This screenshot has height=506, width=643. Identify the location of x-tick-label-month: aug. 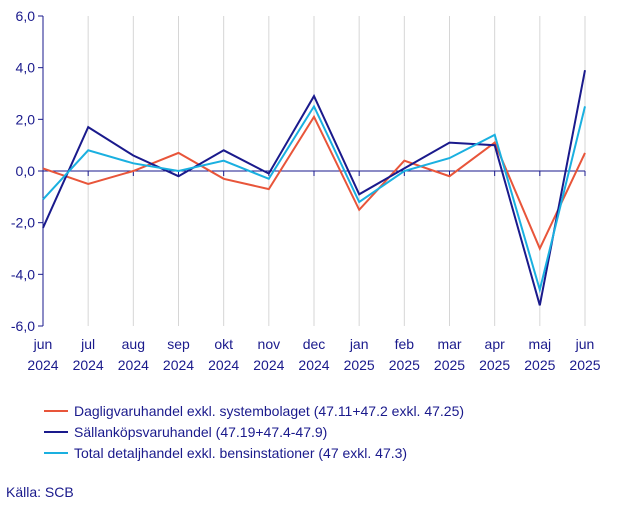
(133, 344).